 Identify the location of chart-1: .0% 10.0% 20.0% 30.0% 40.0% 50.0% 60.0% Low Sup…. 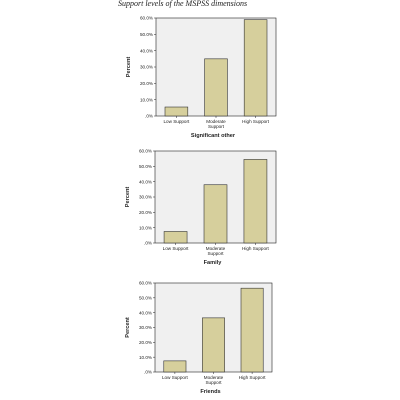
(201, 77).